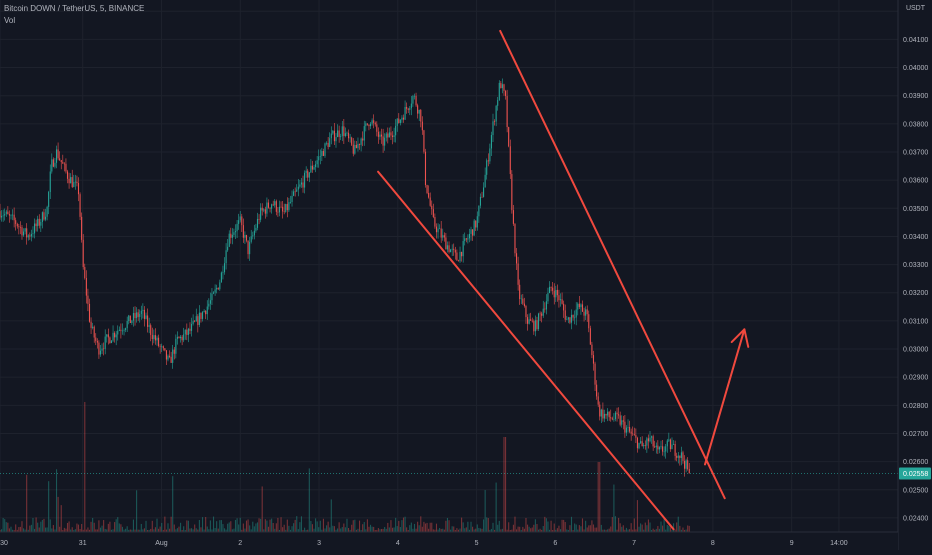 This screenshot has width=932, height=555. Describe the element at coordinates (915, 96) in the screenshot. I see `price-tick-label: 0.03900` at that location.